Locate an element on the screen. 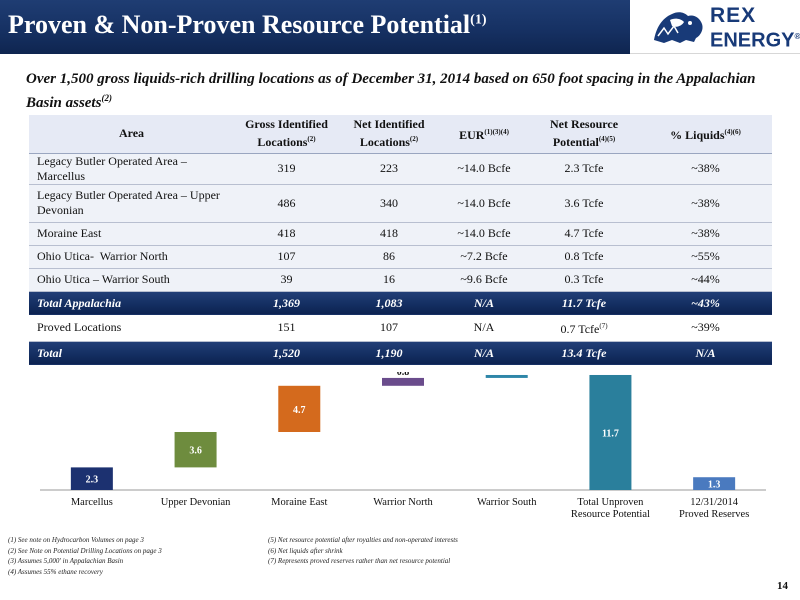  cell-nrp: 3.6 Tcfe is located at coordinates (584, 203).